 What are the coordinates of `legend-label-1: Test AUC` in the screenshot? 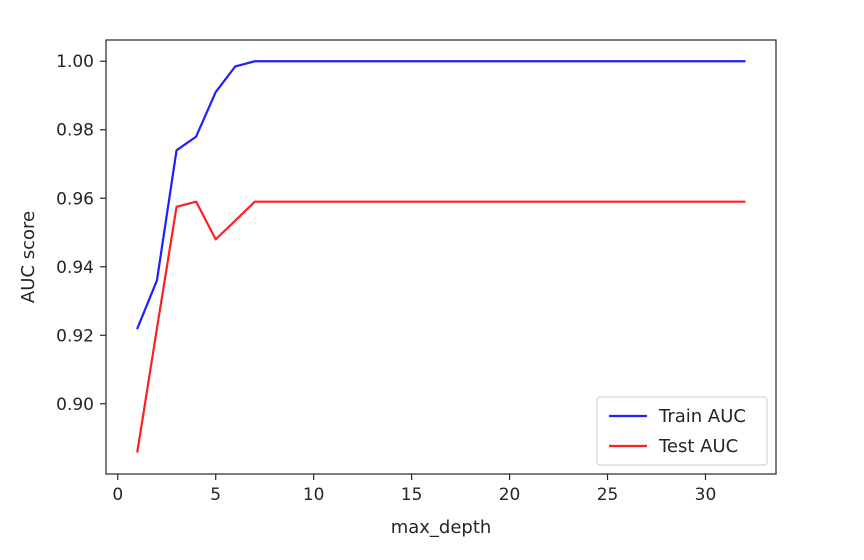 It's located at (698, 446).